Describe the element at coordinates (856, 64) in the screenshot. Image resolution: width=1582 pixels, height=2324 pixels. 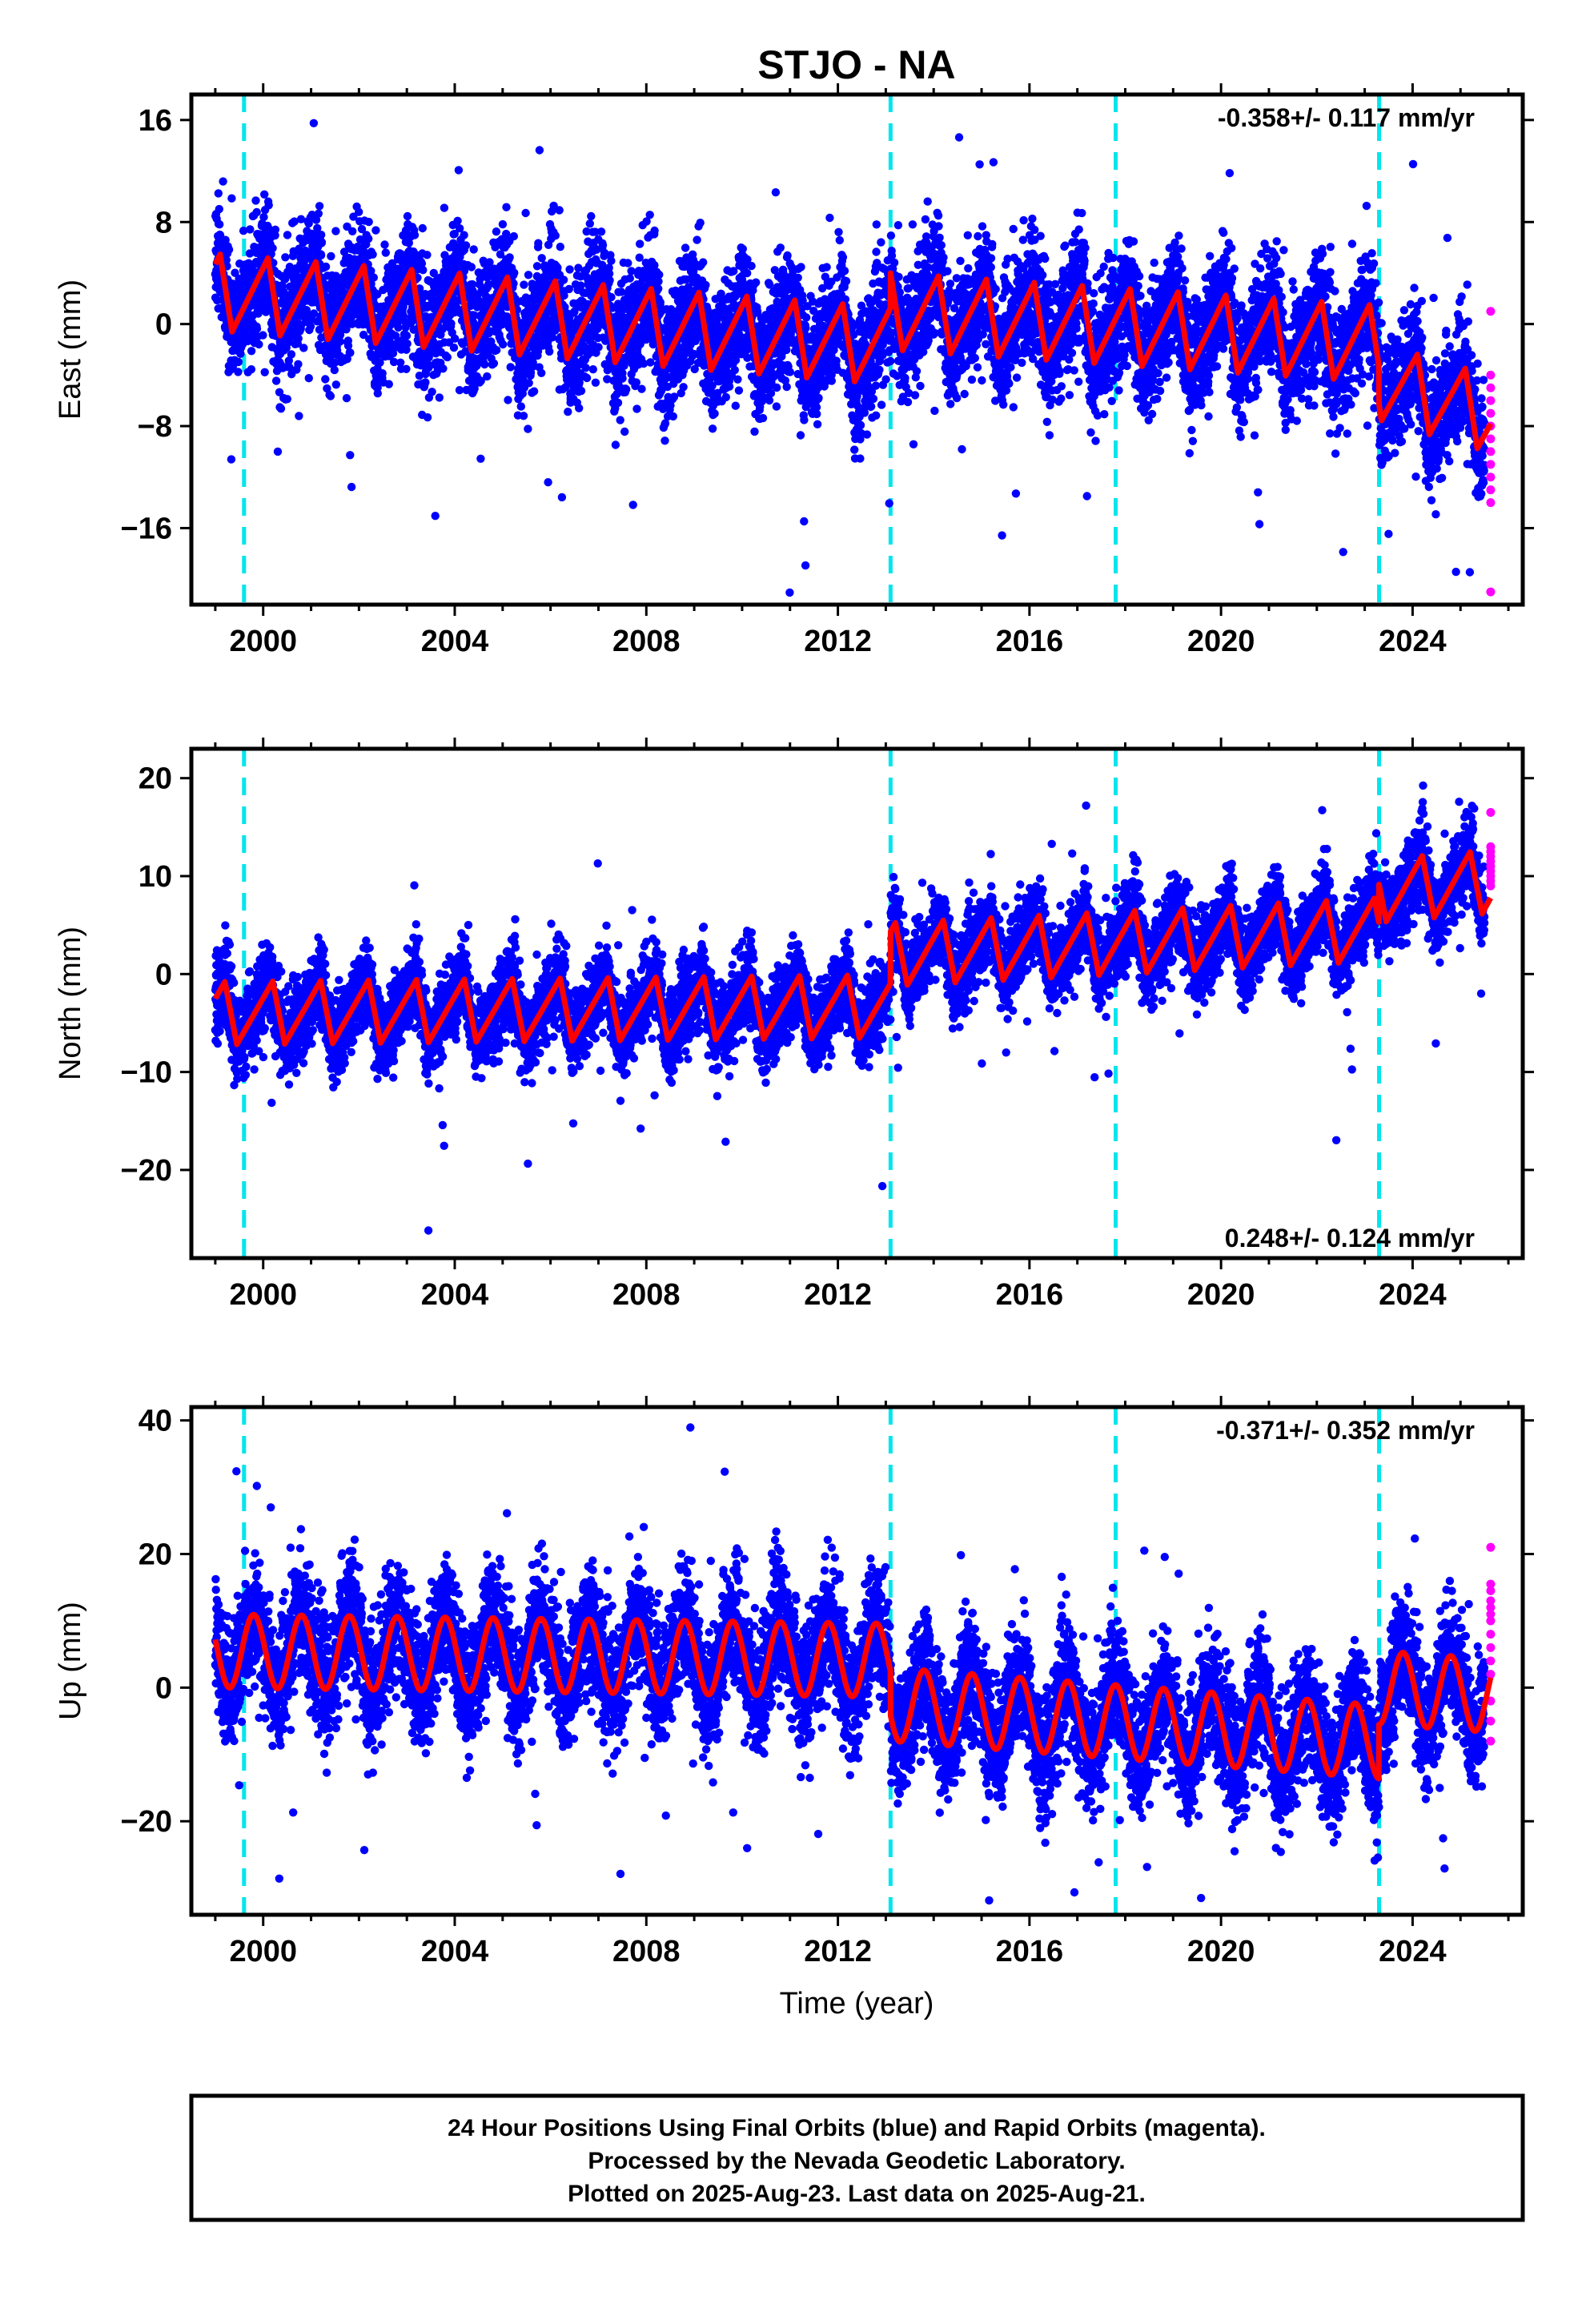
I see `figure-title: STJO - NA` at that location.